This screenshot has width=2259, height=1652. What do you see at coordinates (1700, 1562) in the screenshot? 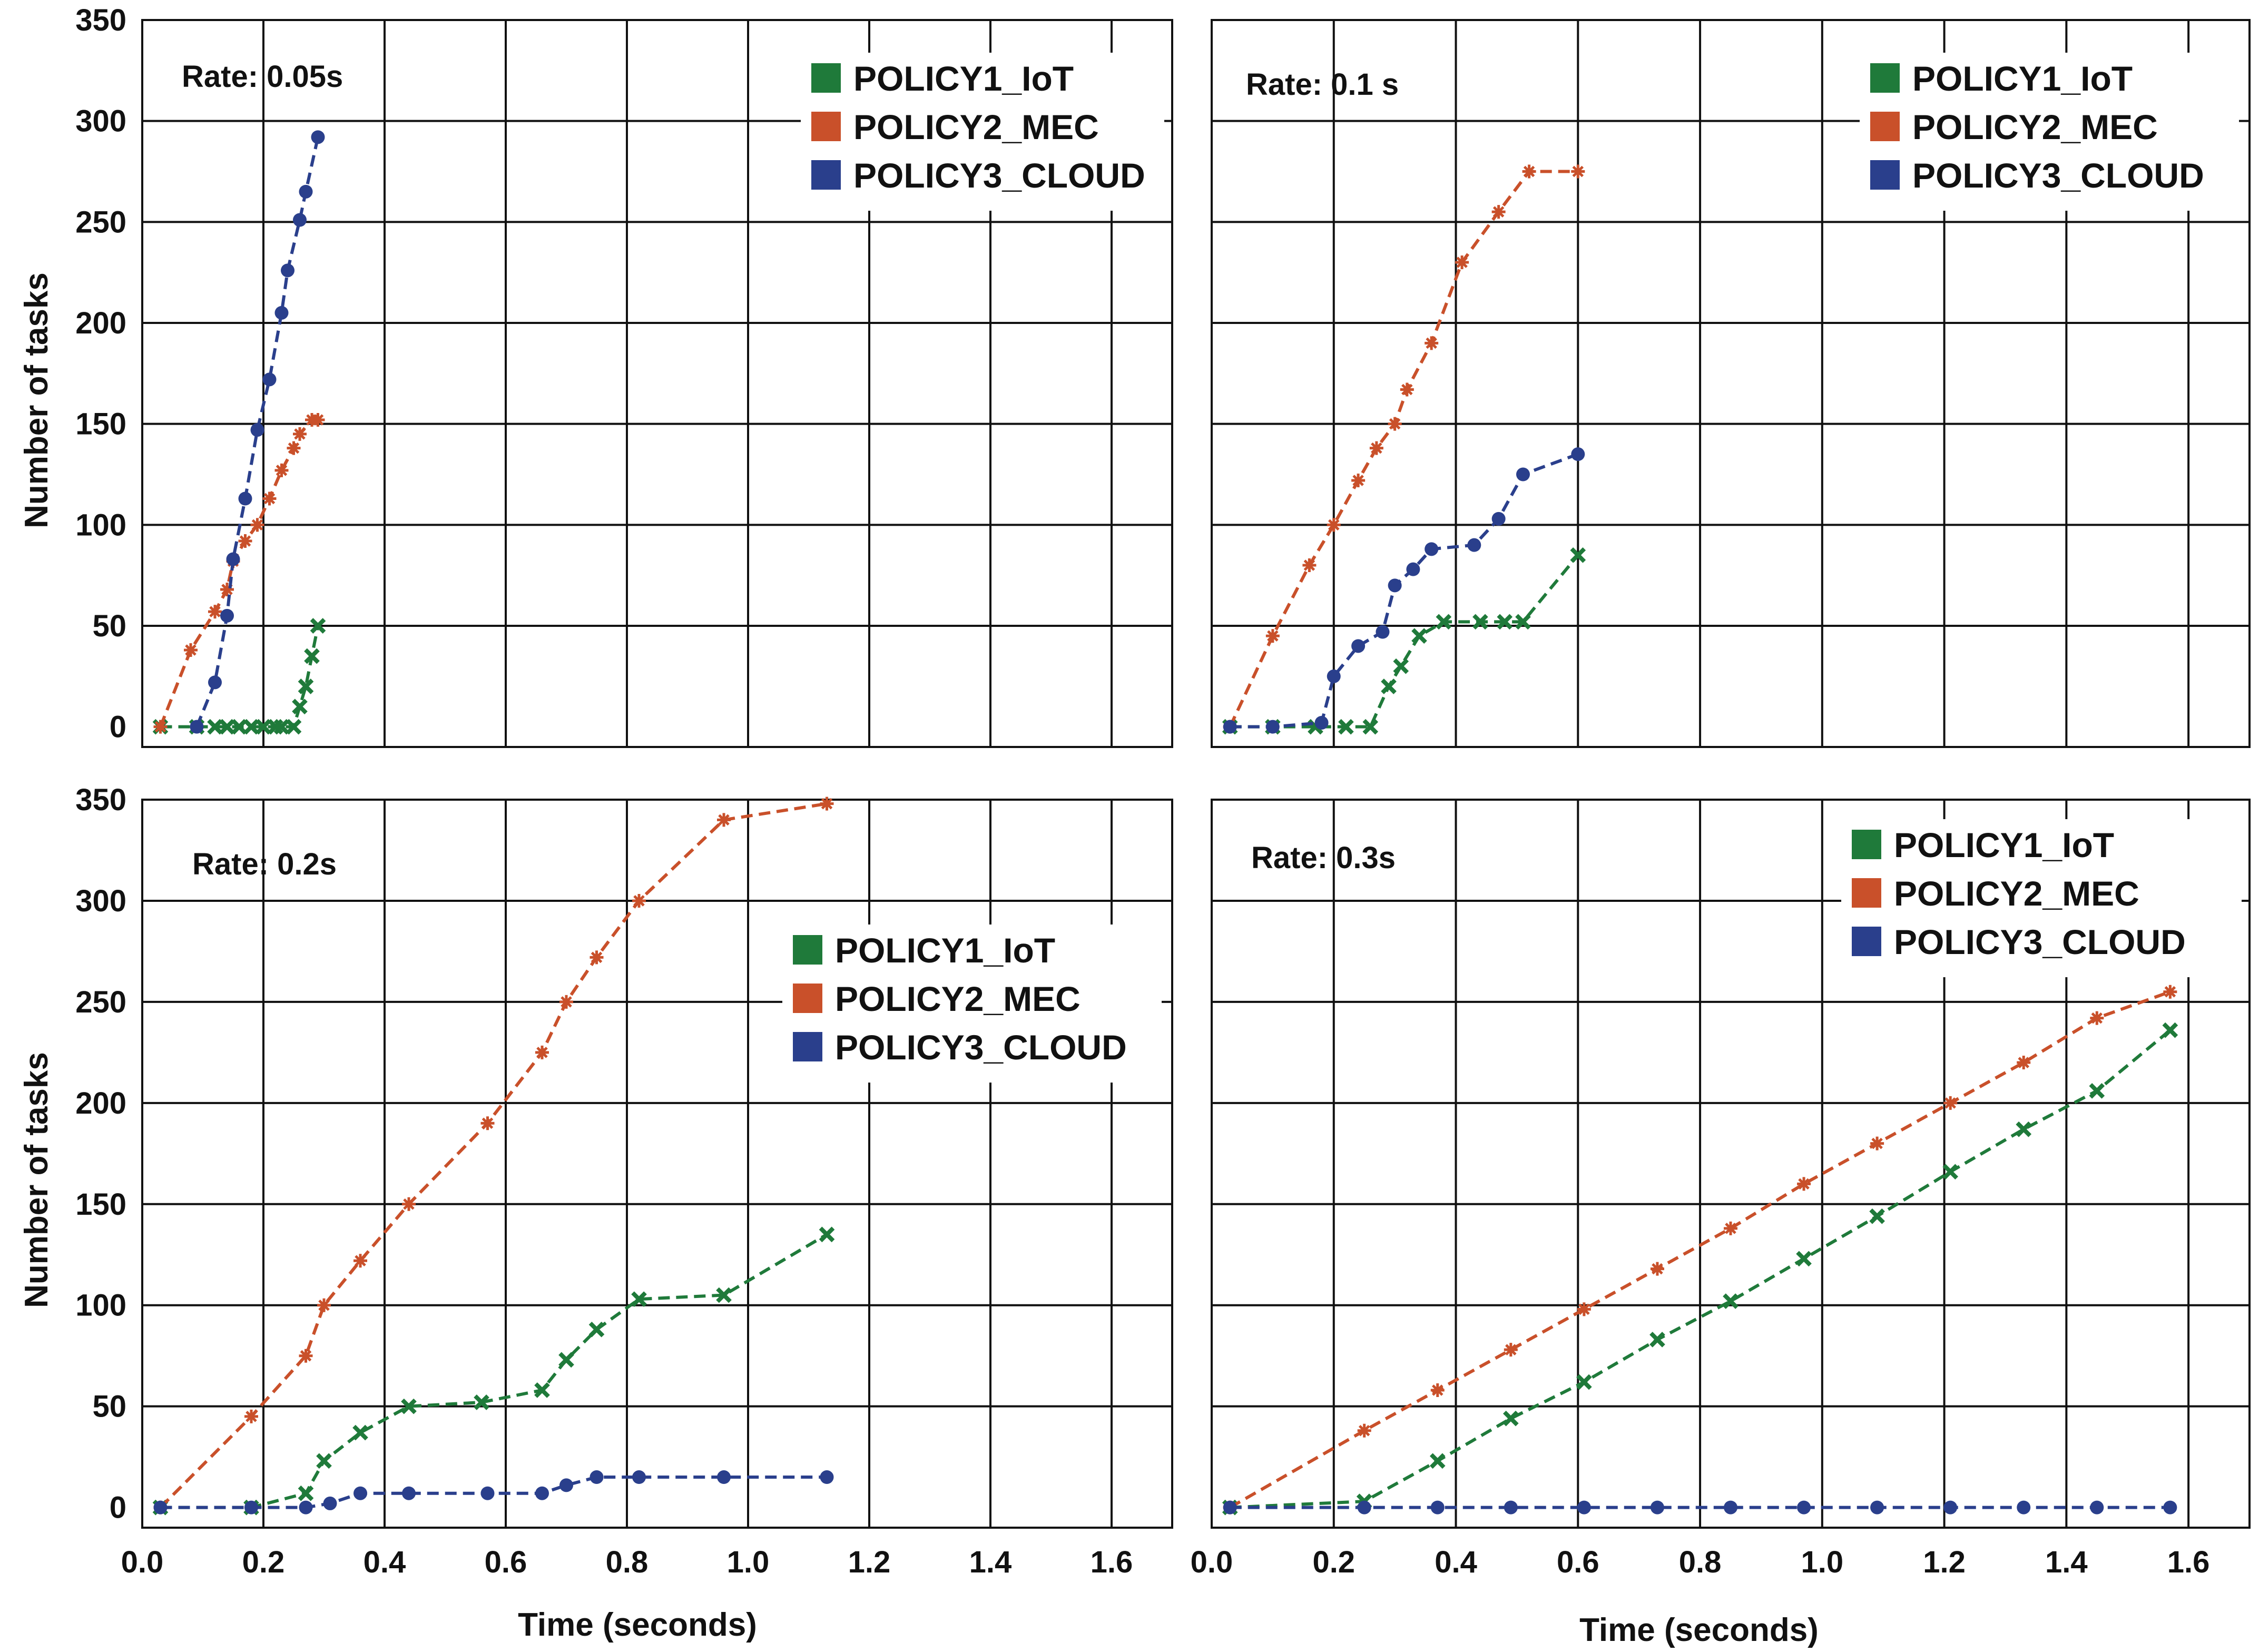
I see `x-tick-label: 0.8` at bounding box center [1700, 1562].